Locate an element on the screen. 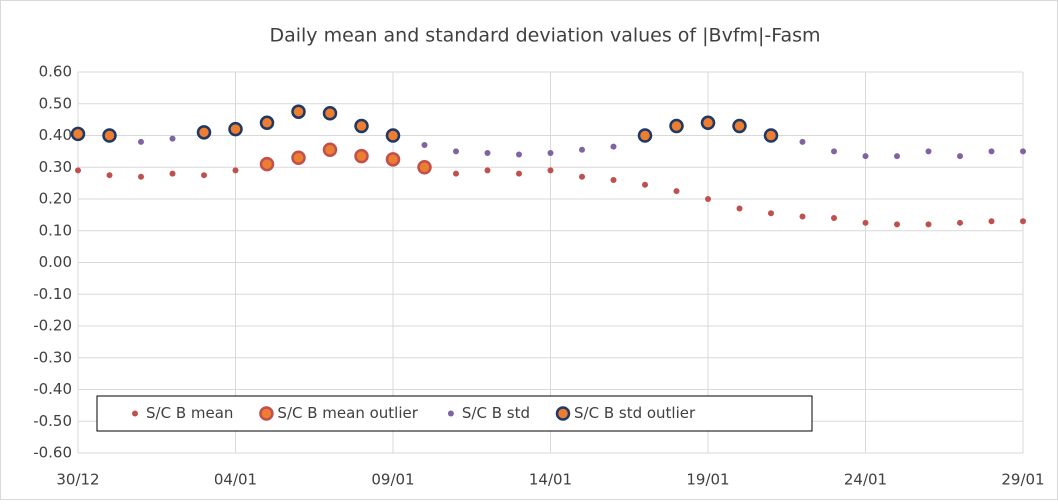 The height and width of the screenshot is (504, 1058). x-tick-label: 14/01 is located at coordinates (550, 480).